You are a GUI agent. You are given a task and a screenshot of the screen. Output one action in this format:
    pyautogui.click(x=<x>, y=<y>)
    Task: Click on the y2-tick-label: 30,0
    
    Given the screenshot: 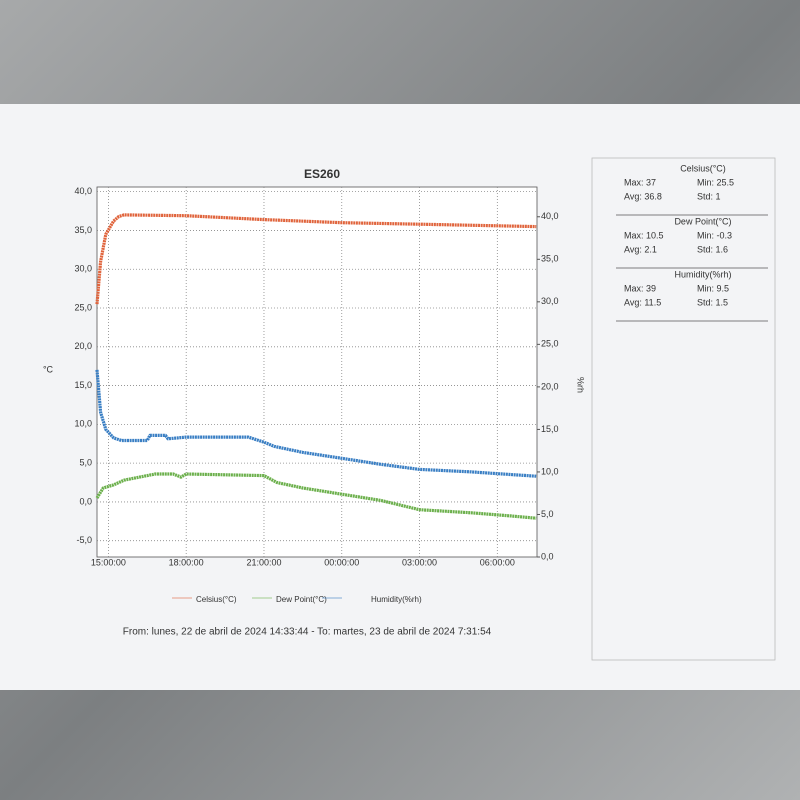 What is the action you would take?
    pyautogui.click(x=550, y=301)
    